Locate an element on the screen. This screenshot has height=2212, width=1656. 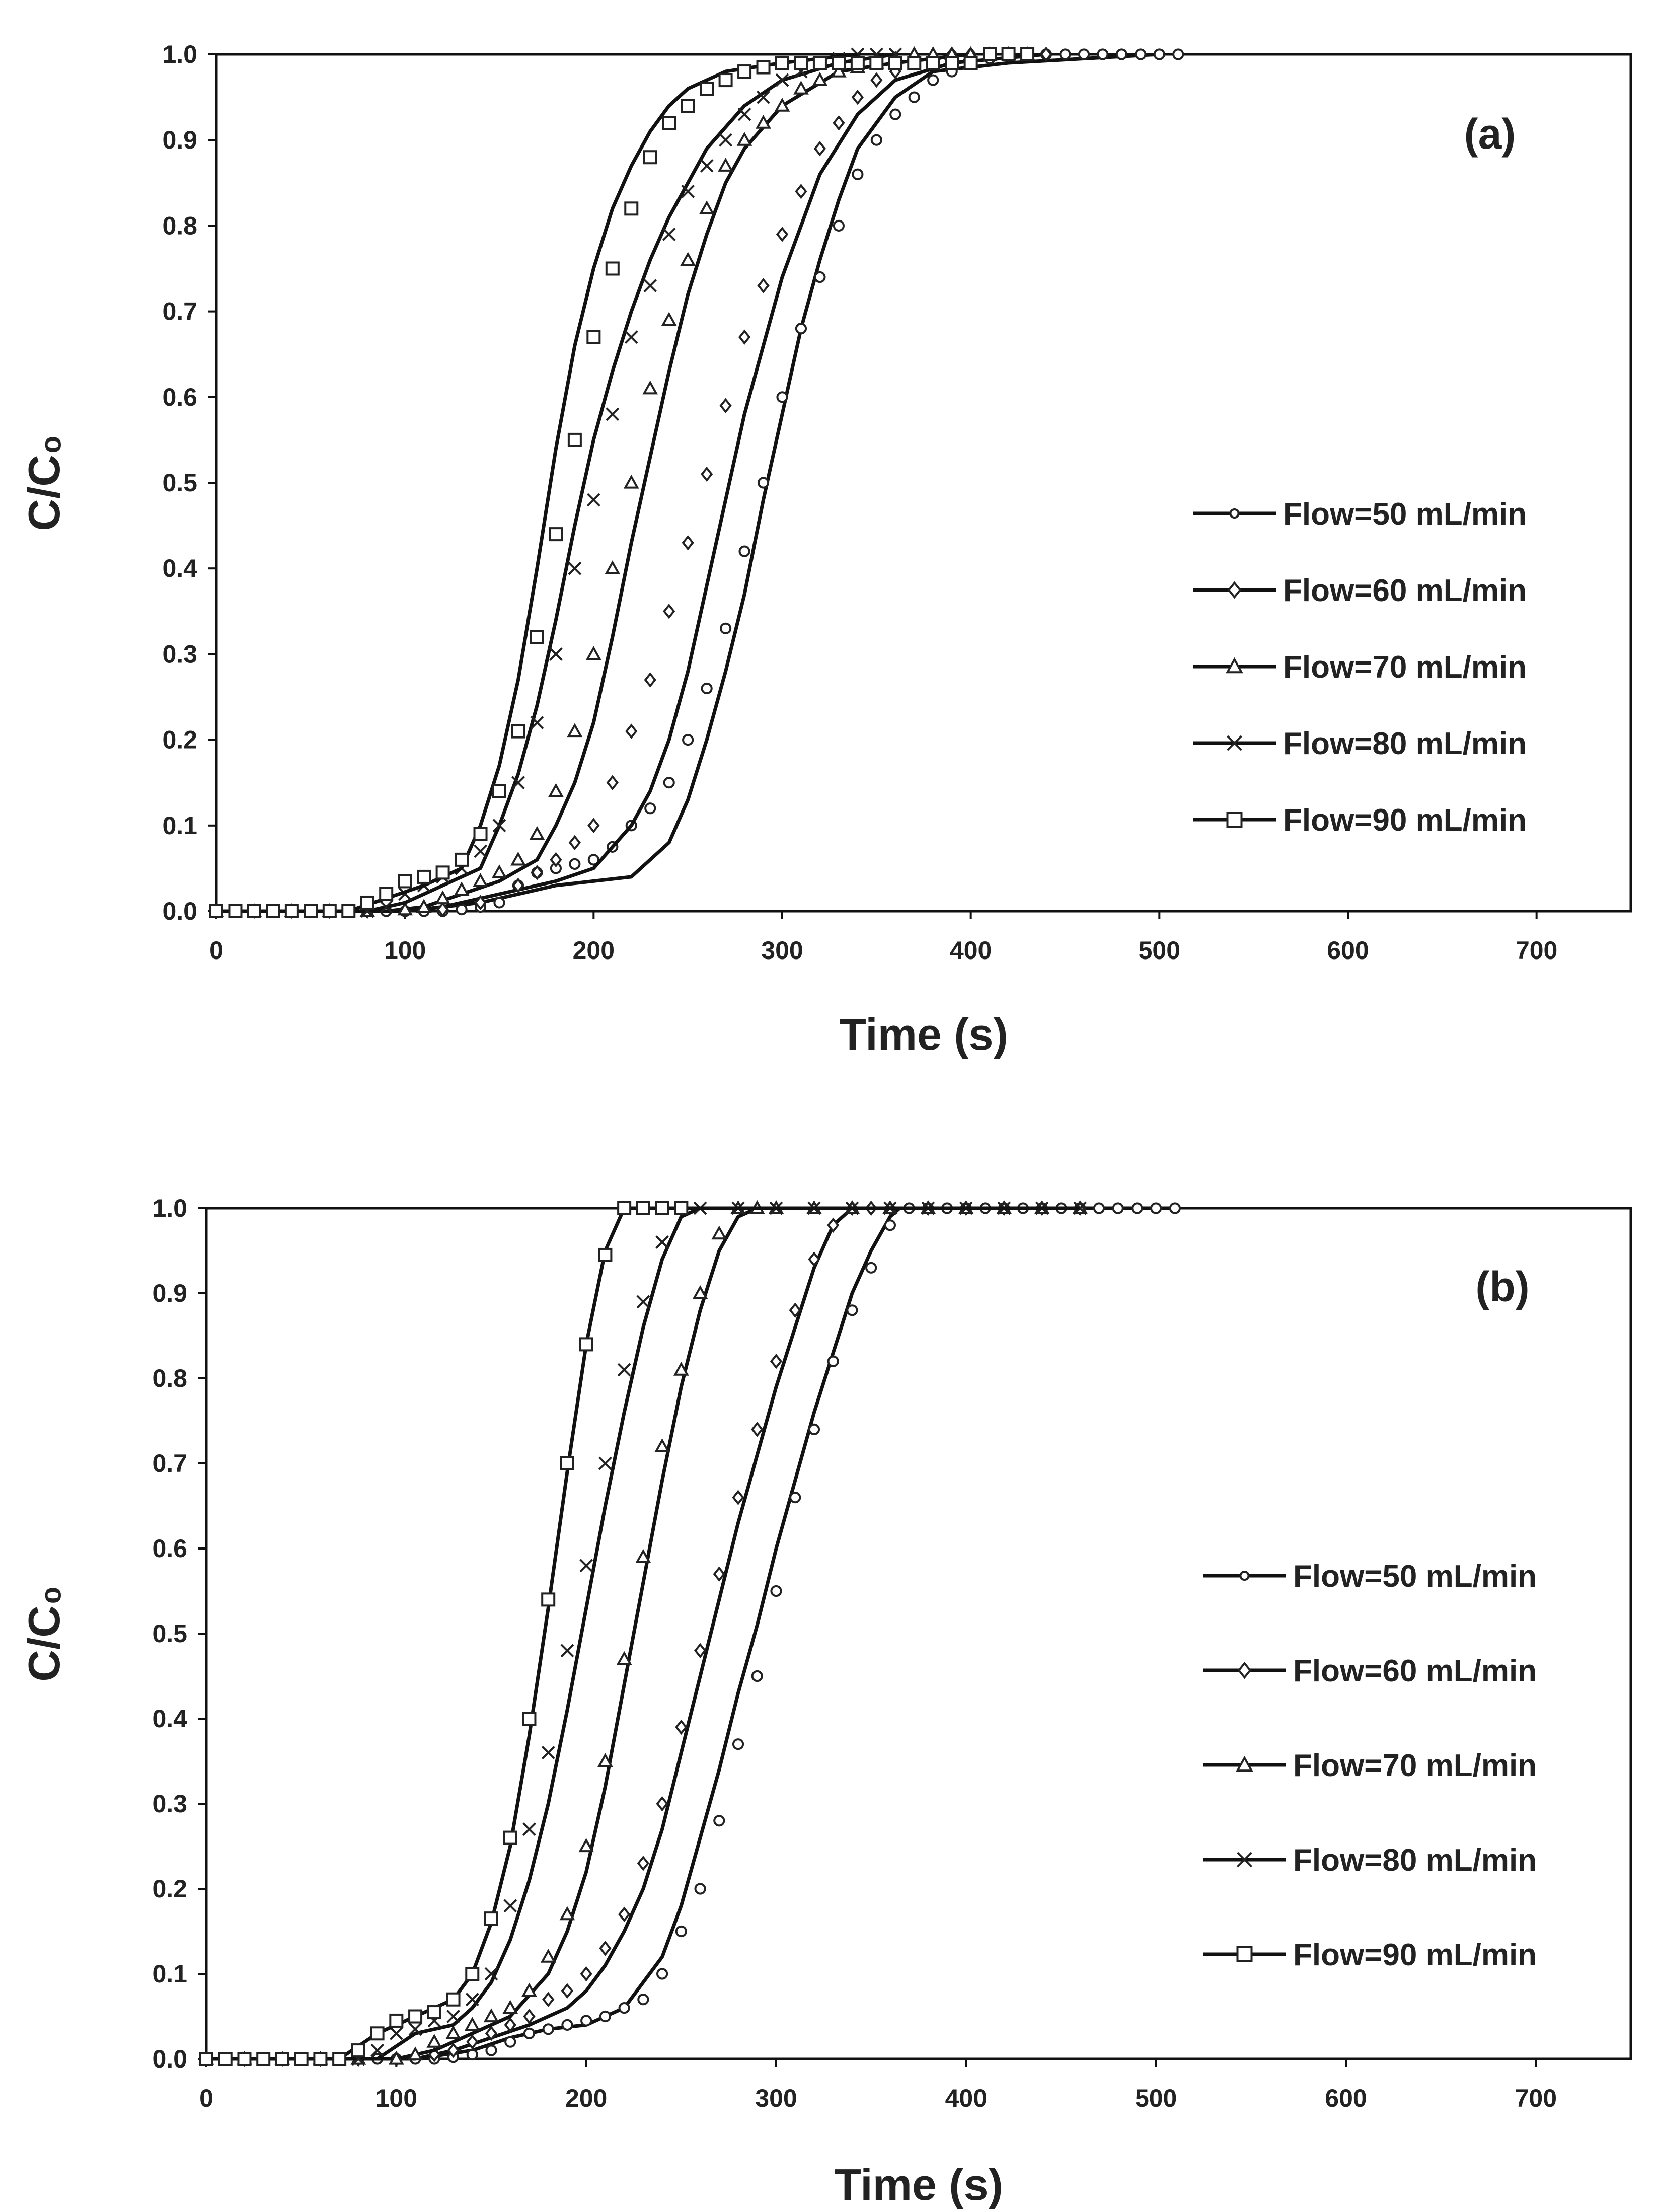
y-tick-label: 0.4 is located at coordinates (179, 568).